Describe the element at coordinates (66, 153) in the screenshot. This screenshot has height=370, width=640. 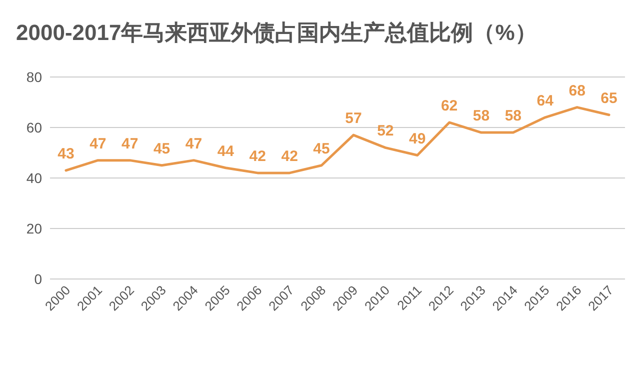
I see `data-label: 43` at that location.